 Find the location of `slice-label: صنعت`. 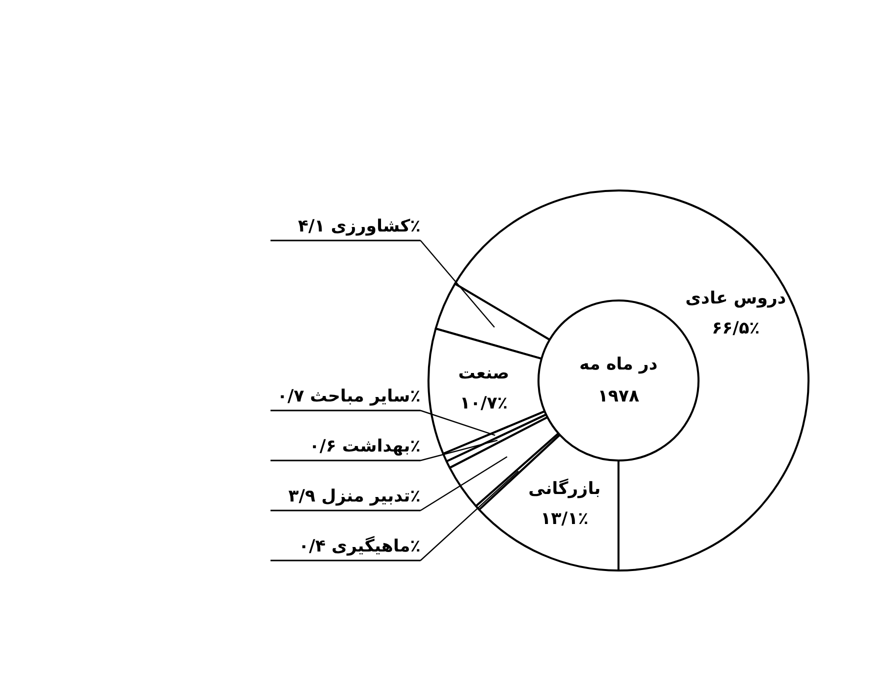

slice-label: صنعت is located at coordinates (484, 374).